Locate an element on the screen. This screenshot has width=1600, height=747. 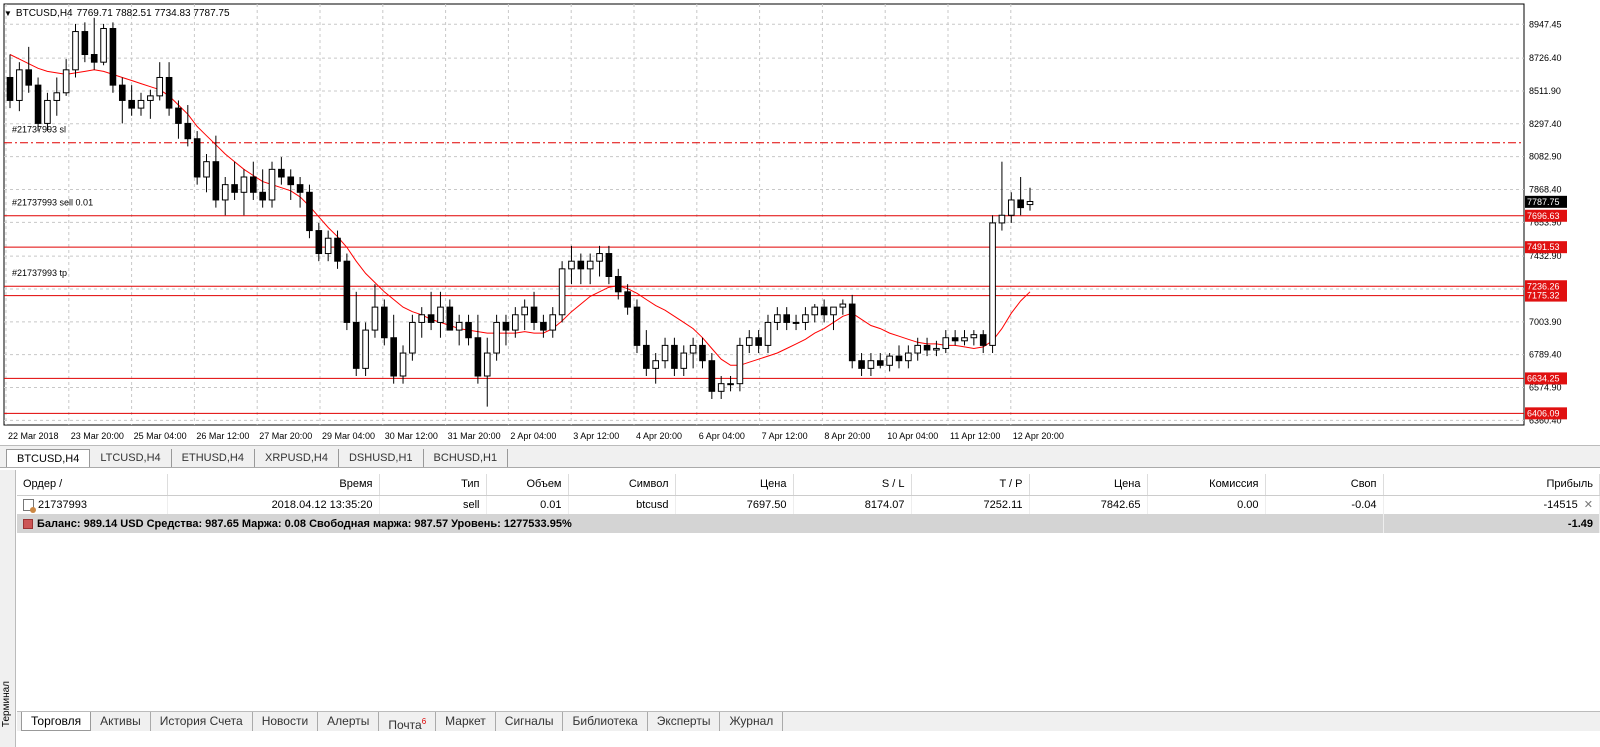
price-tick-label: 6360.40 is located at coordinates (1545, 420).